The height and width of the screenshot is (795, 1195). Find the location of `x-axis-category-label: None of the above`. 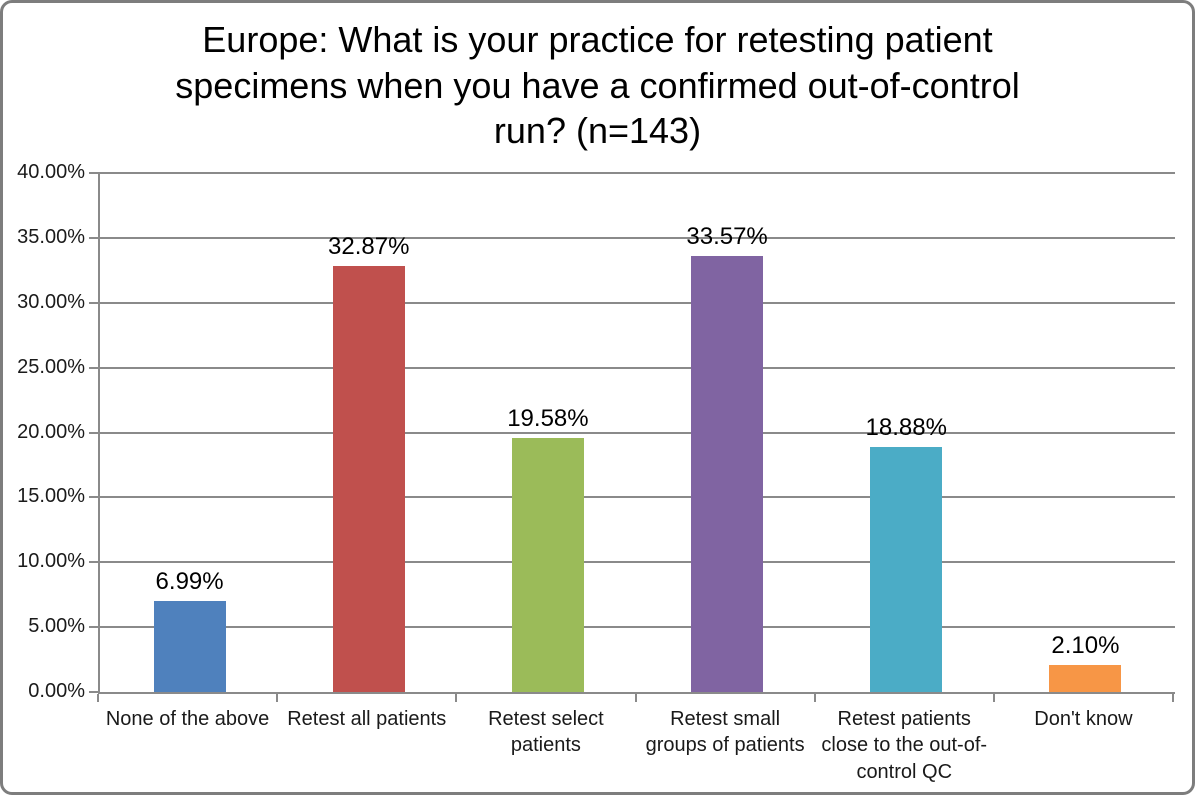

x-axis-category-label: None of the above is located at coordinates (187, 719).